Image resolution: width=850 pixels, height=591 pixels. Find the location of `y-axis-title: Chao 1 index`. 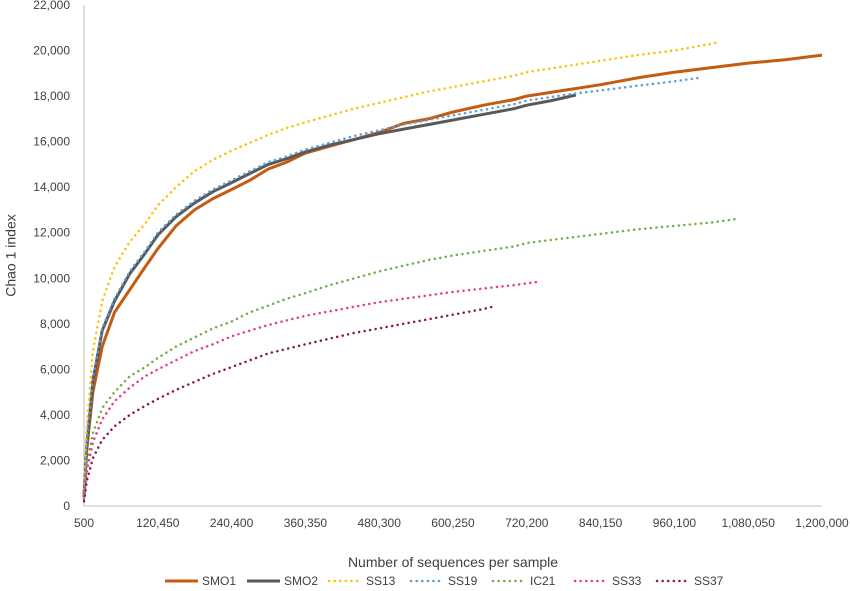

y-axis-title: Chao 1 index is located at coordinates (11, 255).